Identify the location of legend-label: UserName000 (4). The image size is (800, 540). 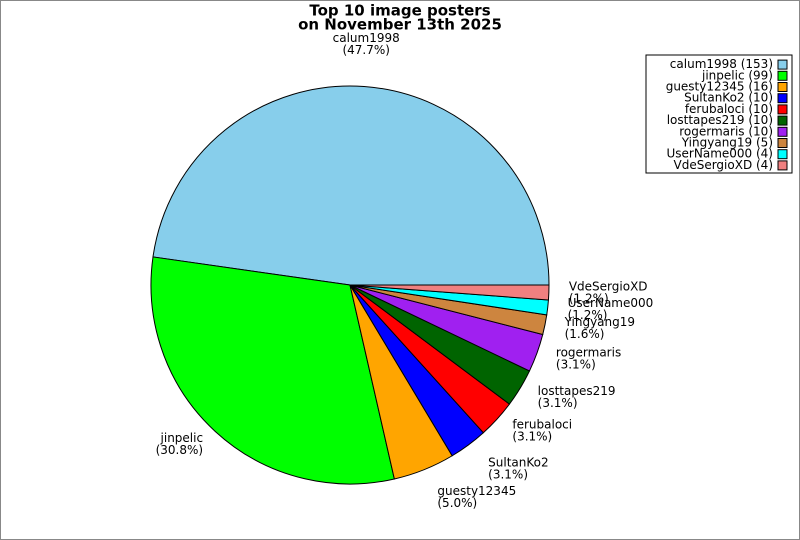
(720, 154).